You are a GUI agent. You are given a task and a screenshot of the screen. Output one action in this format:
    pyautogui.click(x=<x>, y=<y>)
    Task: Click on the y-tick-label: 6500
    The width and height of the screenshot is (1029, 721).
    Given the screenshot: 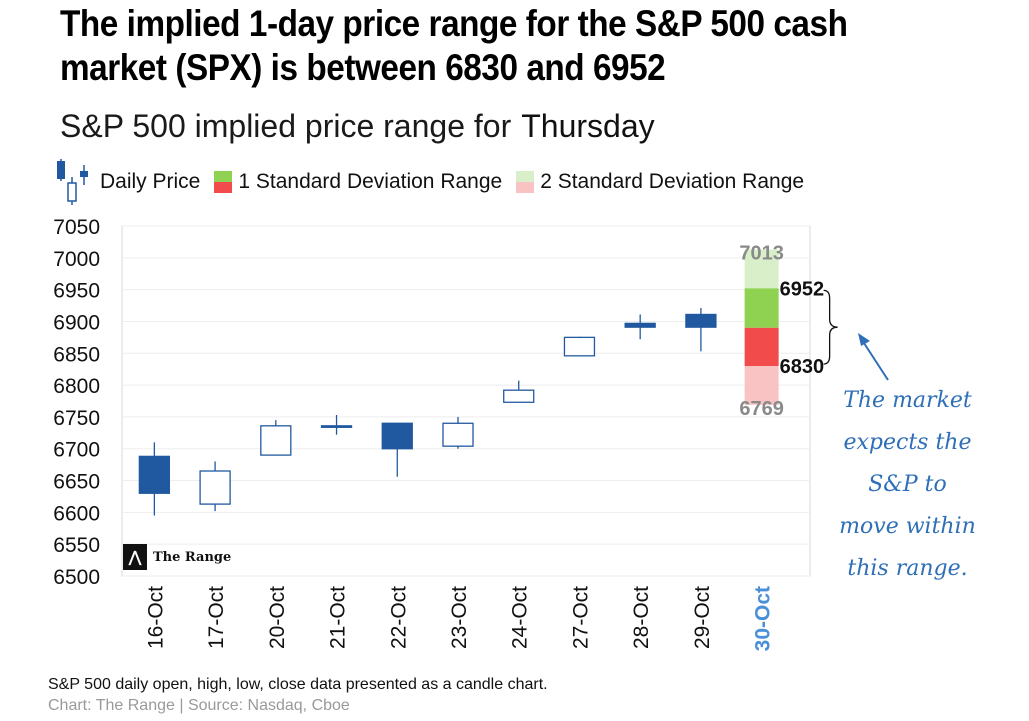 What is the action you would take?
    pyautogui.click(x=76, y=577)
    